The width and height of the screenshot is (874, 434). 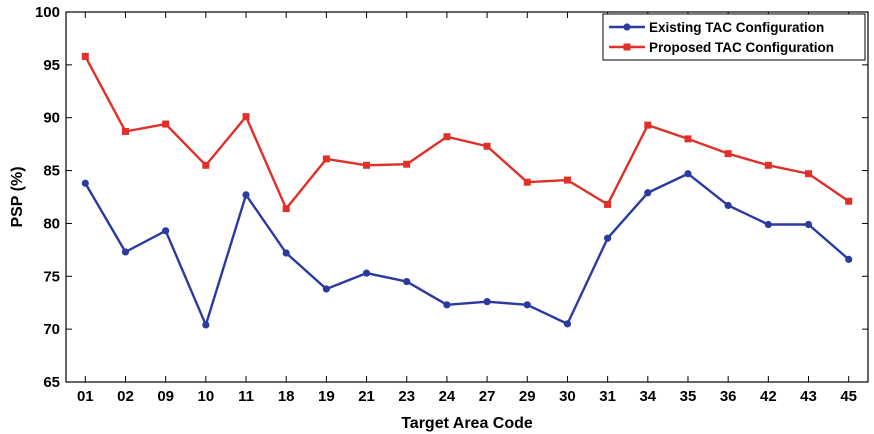 I want to click on x-tick-label: 35, so click(x=688, y=396).